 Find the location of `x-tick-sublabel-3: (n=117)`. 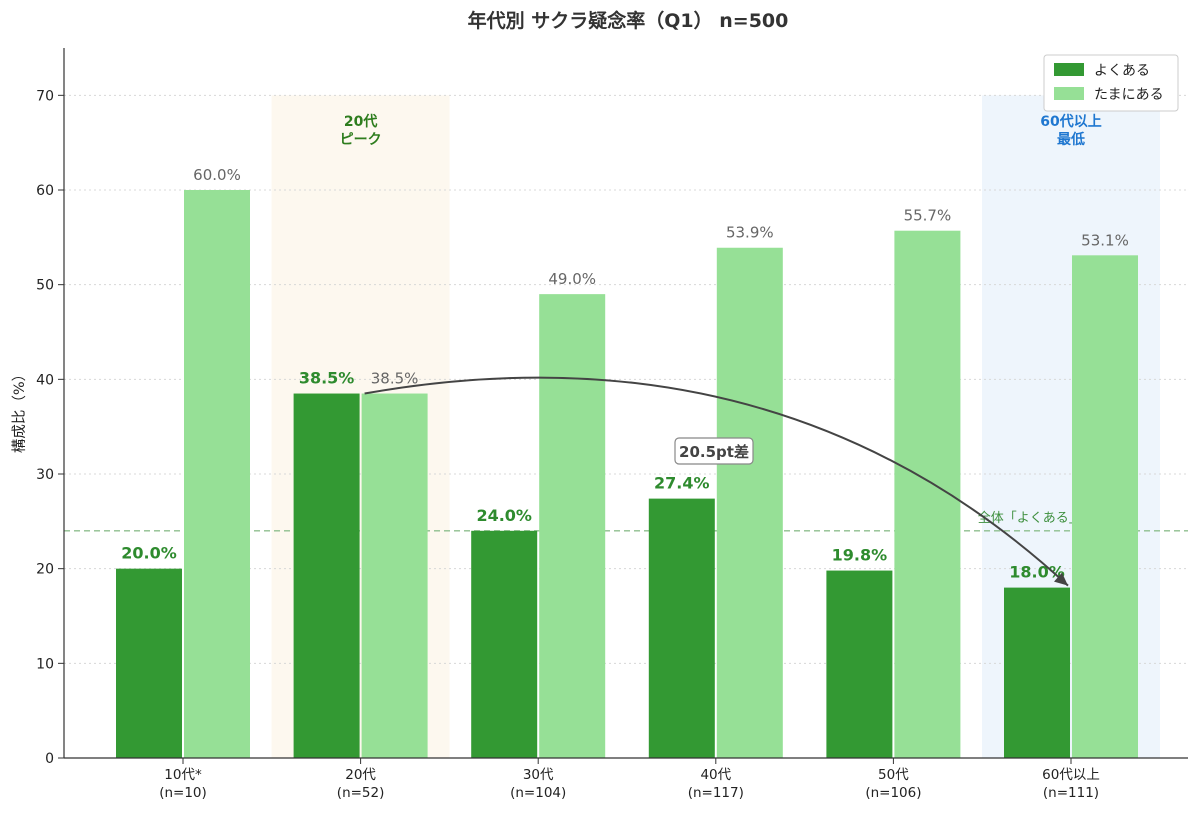

x-tick-sublabel-3: (n=117) is located at coordinates (716, 793).